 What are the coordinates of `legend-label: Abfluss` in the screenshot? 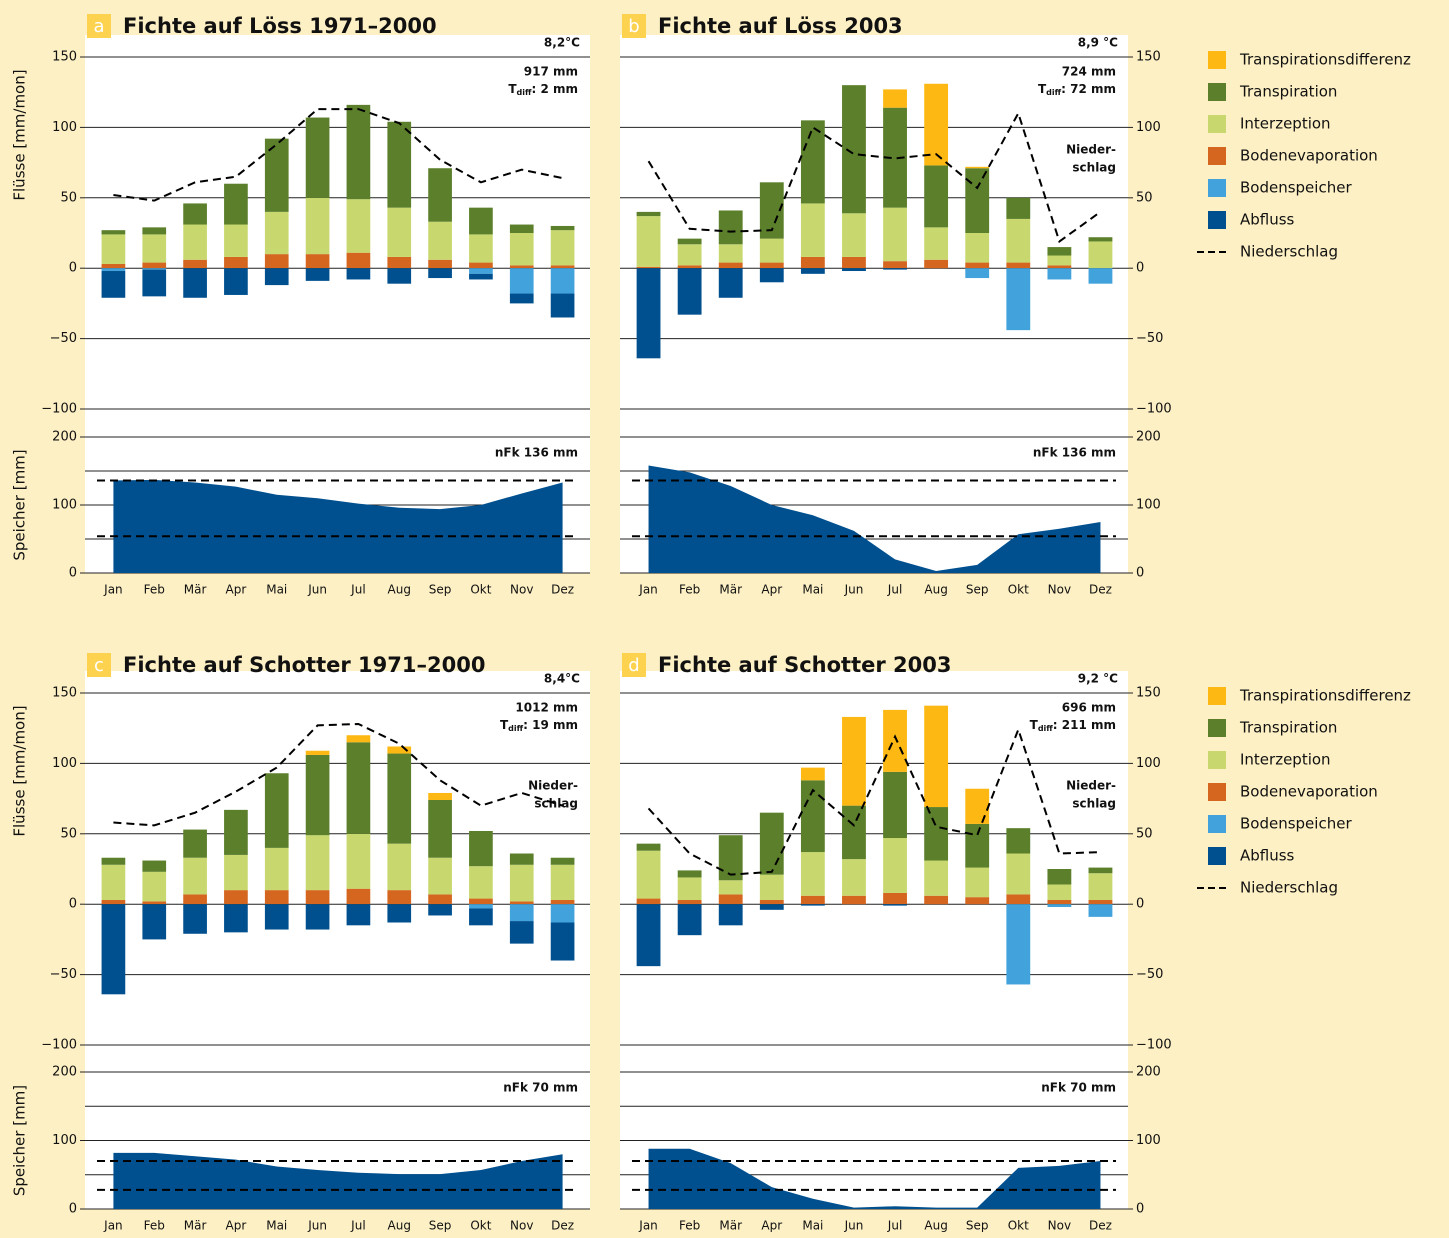 It's located at (1267, 220).